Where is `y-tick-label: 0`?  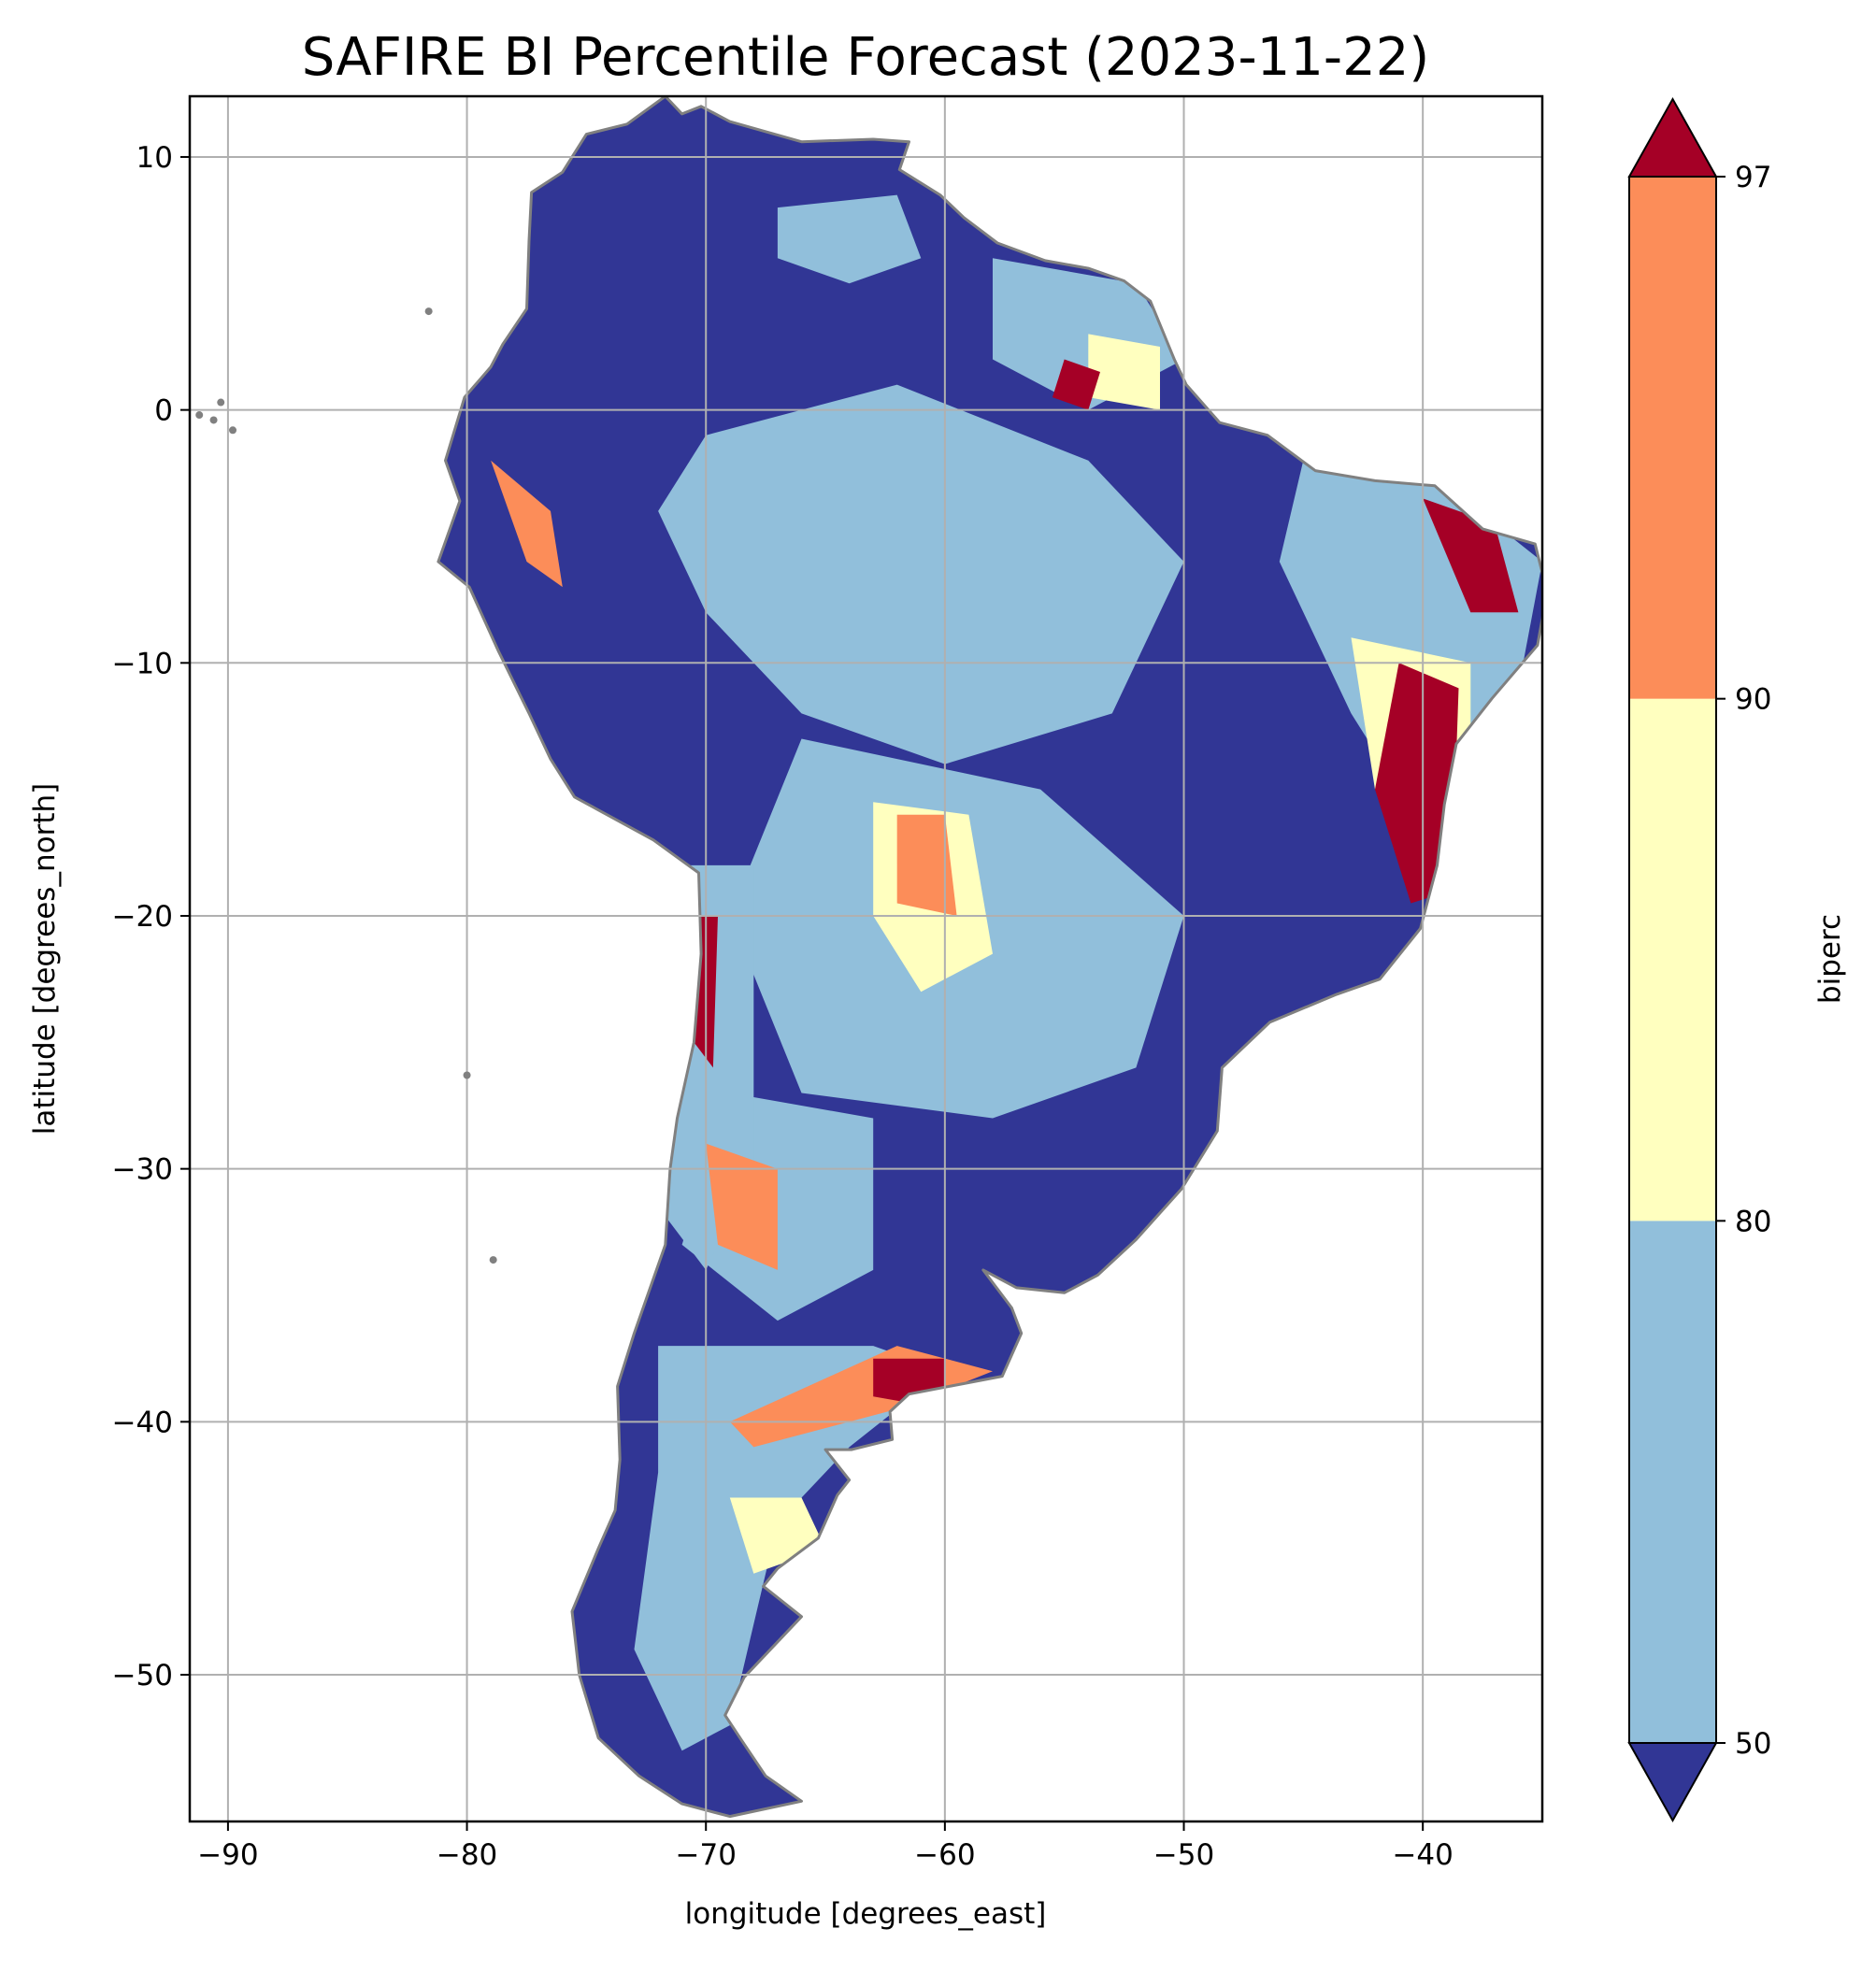 y-tick-label: 0 is located at coordinates (163, 411).